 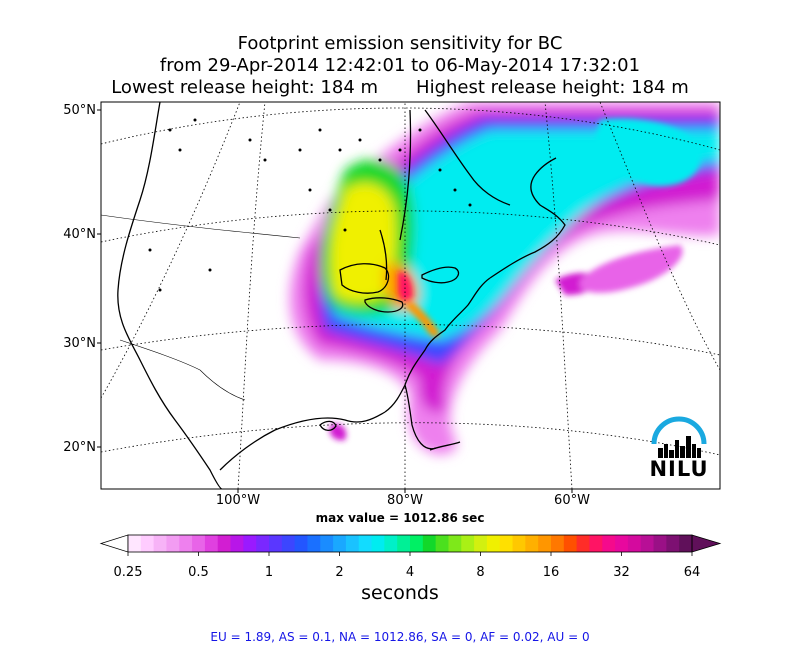 What do you see at coordinates (79, 447) in the screenshot?
I see `lat-label-20n: 20°N` at bounding box center [79, 447].